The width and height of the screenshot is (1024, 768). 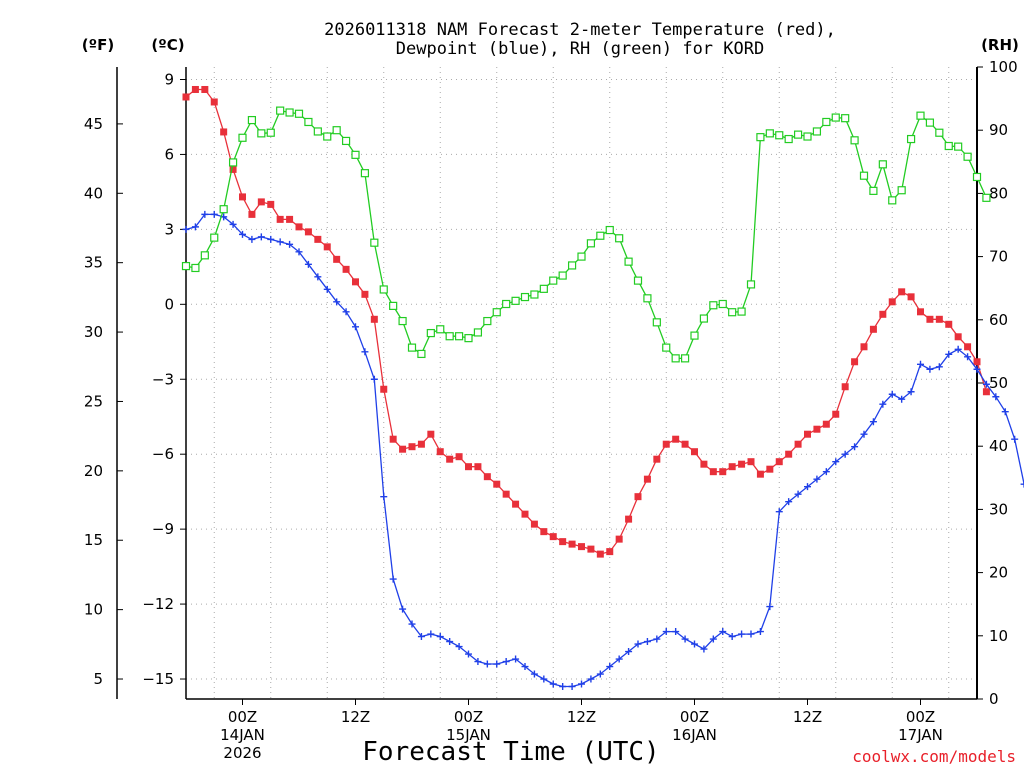 I want to click on celsius-unit-label: (ºC), so click(x=167, y=45).